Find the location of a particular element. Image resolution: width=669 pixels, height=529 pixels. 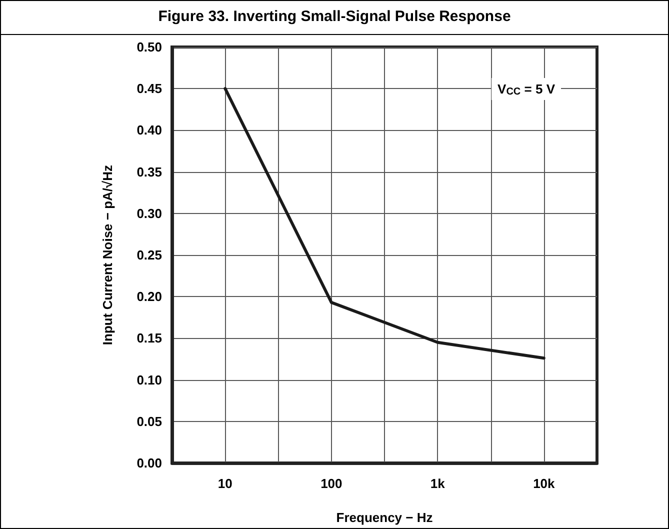

y-tick-label: 0.15 is located at coordinates (149, 338).